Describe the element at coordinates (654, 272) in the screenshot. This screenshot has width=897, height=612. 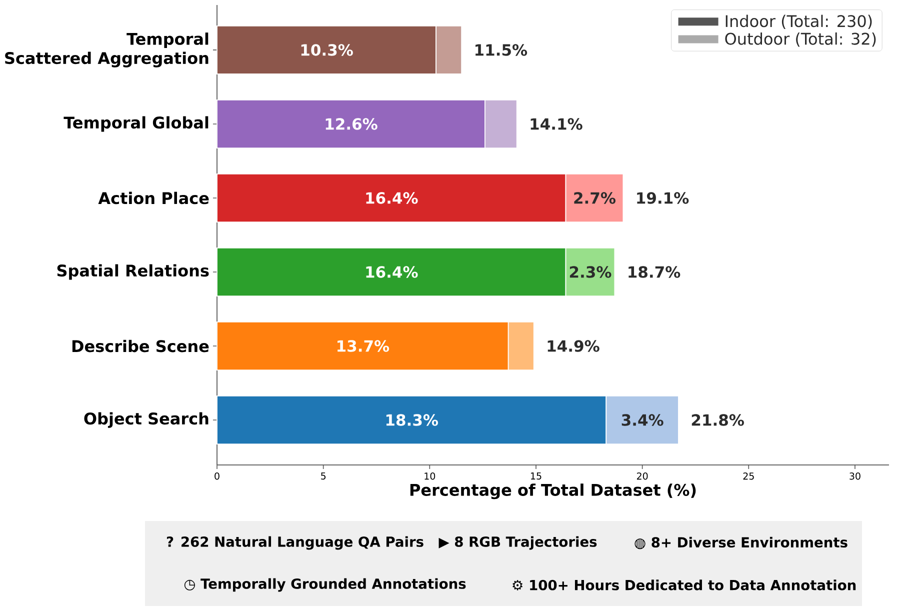
I see `total-label: 18.7%` at that location.